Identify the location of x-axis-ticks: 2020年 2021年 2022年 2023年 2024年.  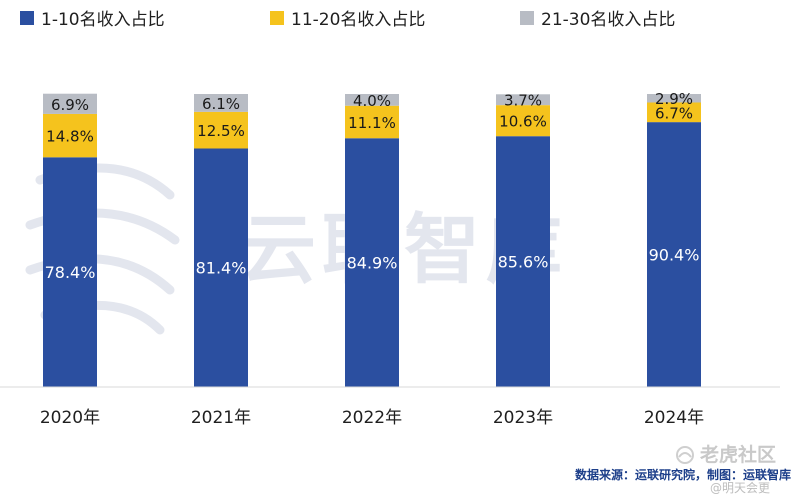
(372, 418).